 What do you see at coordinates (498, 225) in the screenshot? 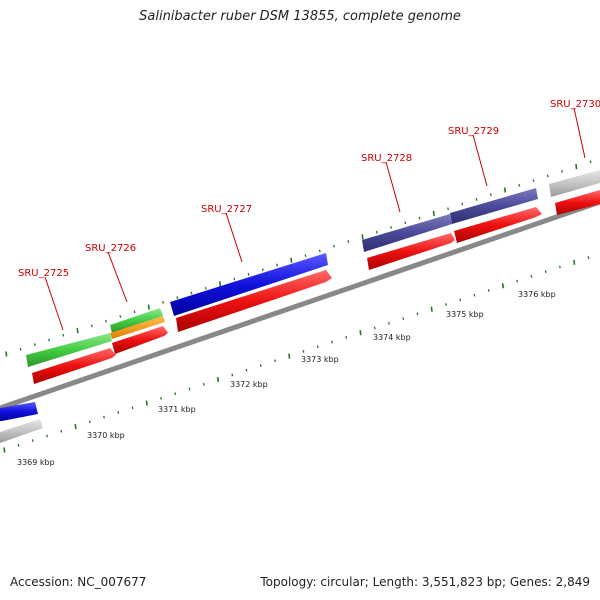
I see `cds-block-sru2729` at bounding box center [498, 225].